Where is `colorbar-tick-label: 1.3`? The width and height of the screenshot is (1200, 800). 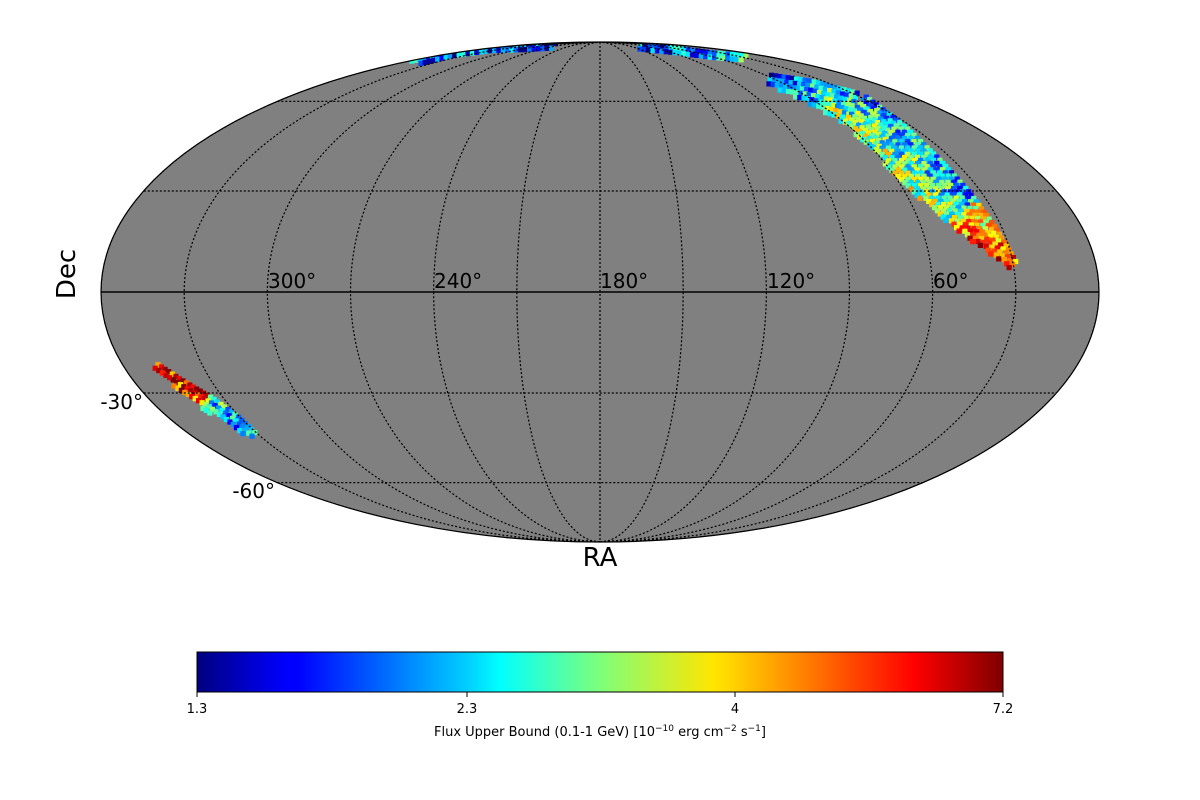
colorbar-tick-label: 1.3 is located at coordinates (197, 709).